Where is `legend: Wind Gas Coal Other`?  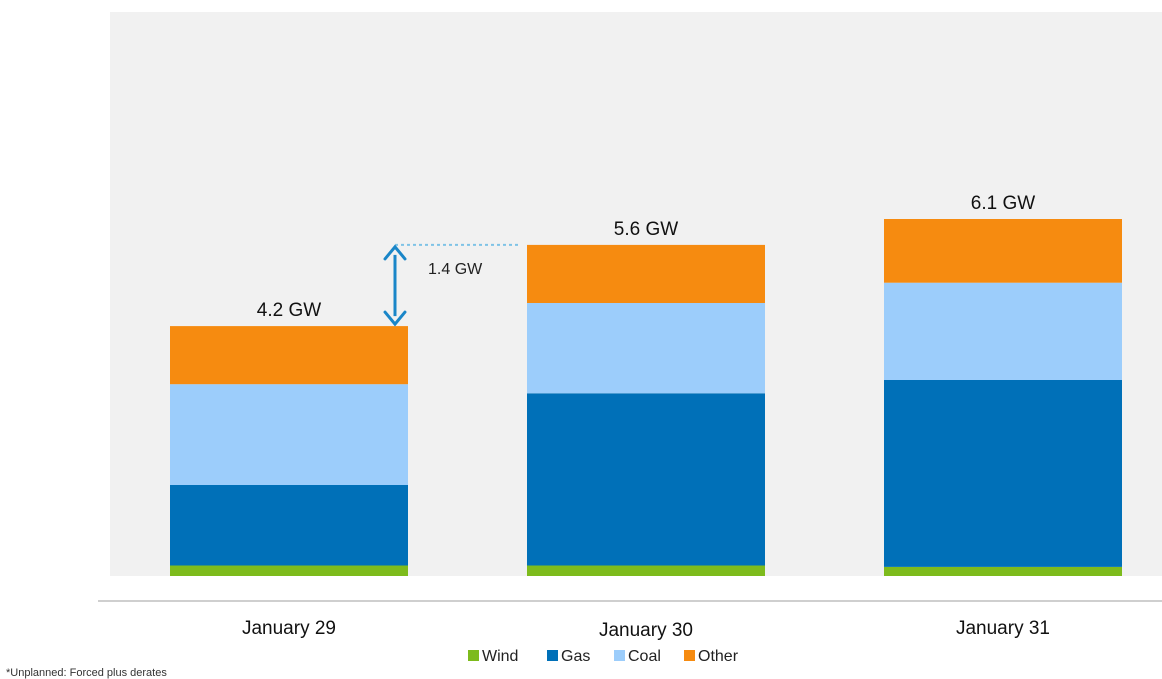
legend: Wind Gas Coal Other is located at coordinates (603, 656).